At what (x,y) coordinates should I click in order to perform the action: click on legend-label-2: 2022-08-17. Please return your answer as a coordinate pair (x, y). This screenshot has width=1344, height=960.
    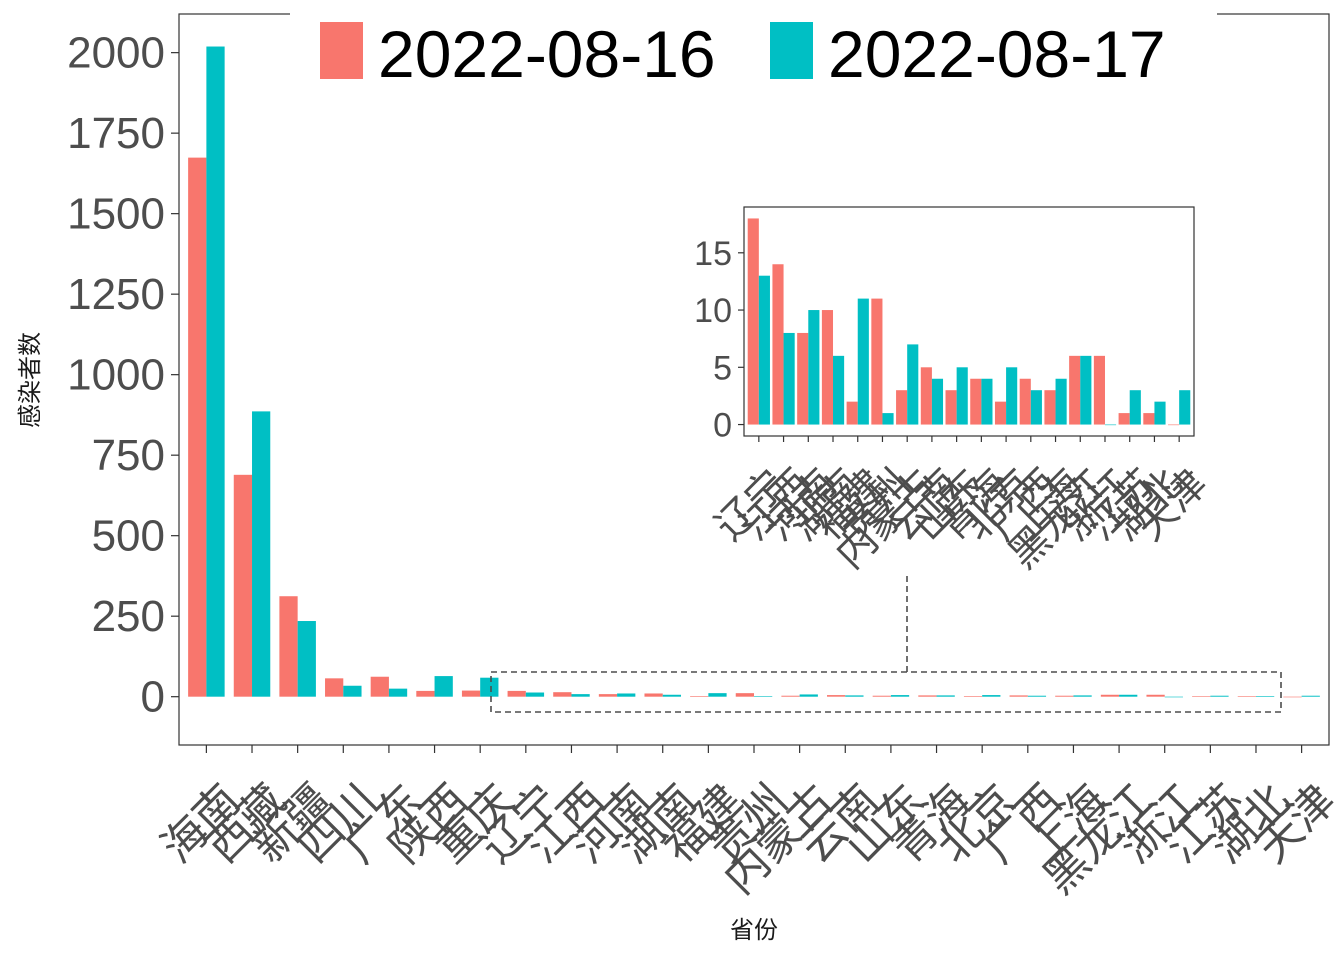
    Looking at the image, I should click on (997, 54).